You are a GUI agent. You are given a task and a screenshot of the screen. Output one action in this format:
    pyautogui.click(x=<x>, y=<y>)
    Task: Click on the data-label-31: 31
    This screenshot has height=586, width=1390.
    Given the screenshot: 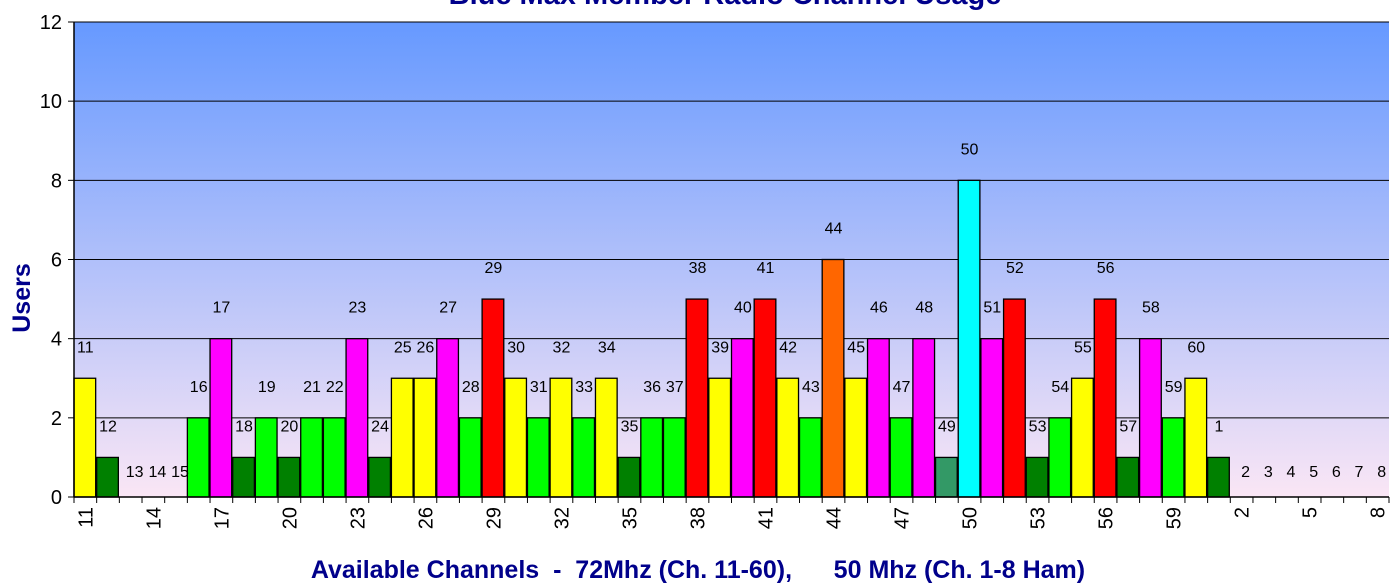 What is the action you would take?
    pyautogui.click(x=539, y=387)
    